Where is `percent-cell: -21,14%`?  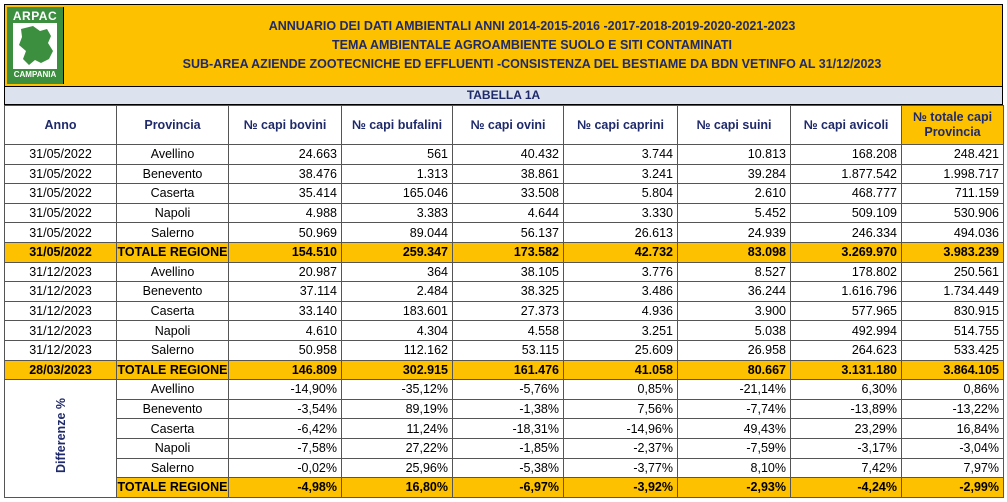 percent-cell: -21,14% is located at coordinates (734, 389).